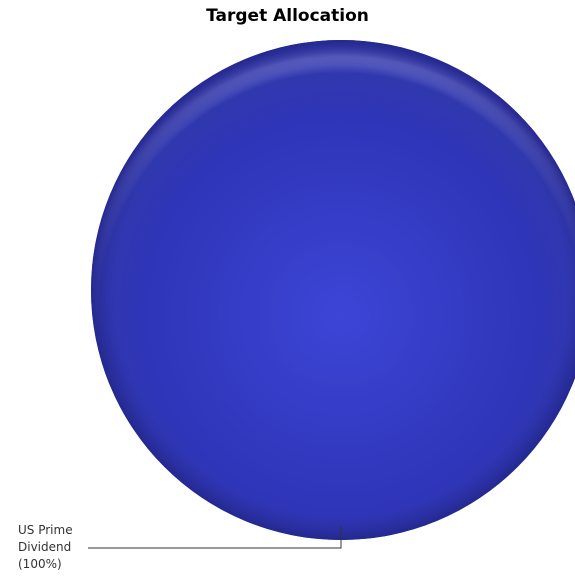 This screenshot has height=582, width=575. What do you see at coordinates (45, 530) in the screenshot?
I see `slice-label-line: US Prime` at bounding box center [45, 530].